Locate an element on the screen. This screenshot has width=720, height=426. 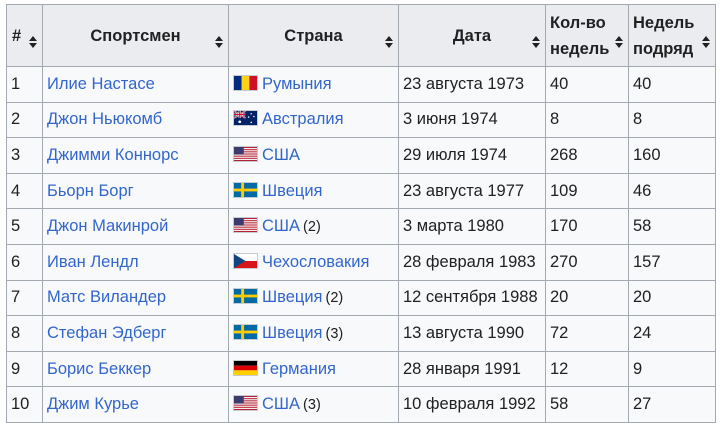
weeks-total-cell: 268 is located at coordinates (587, 155).